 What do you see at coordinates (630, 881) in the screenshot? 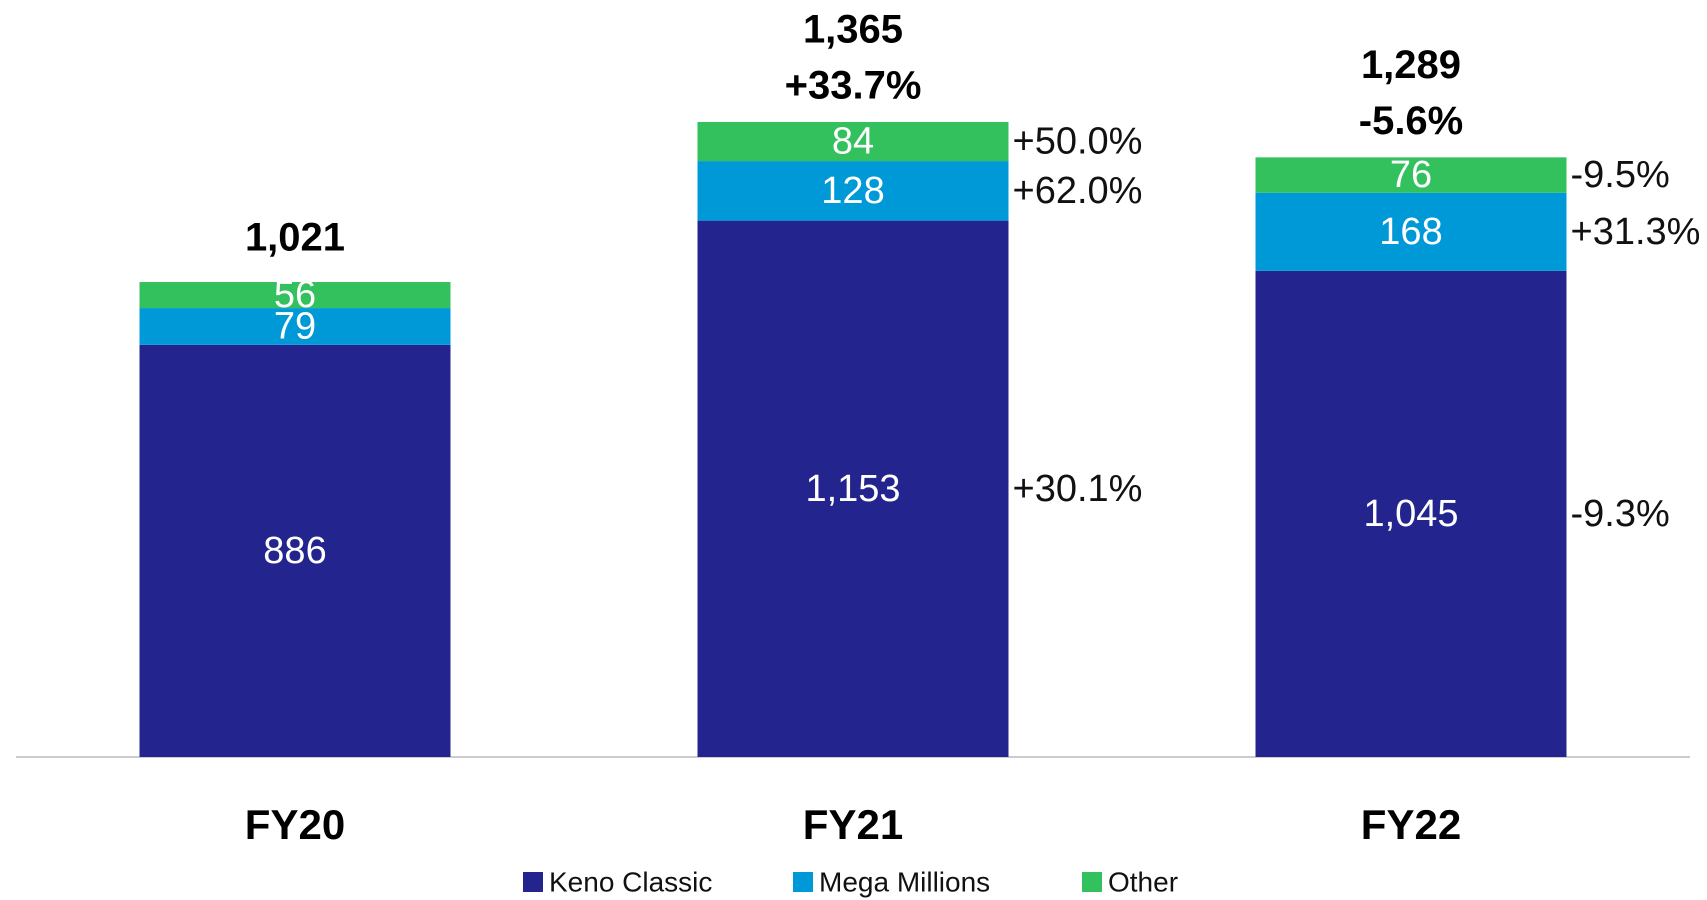
I see `legend-label: Keno Classic` at bounding box center [630, 881].